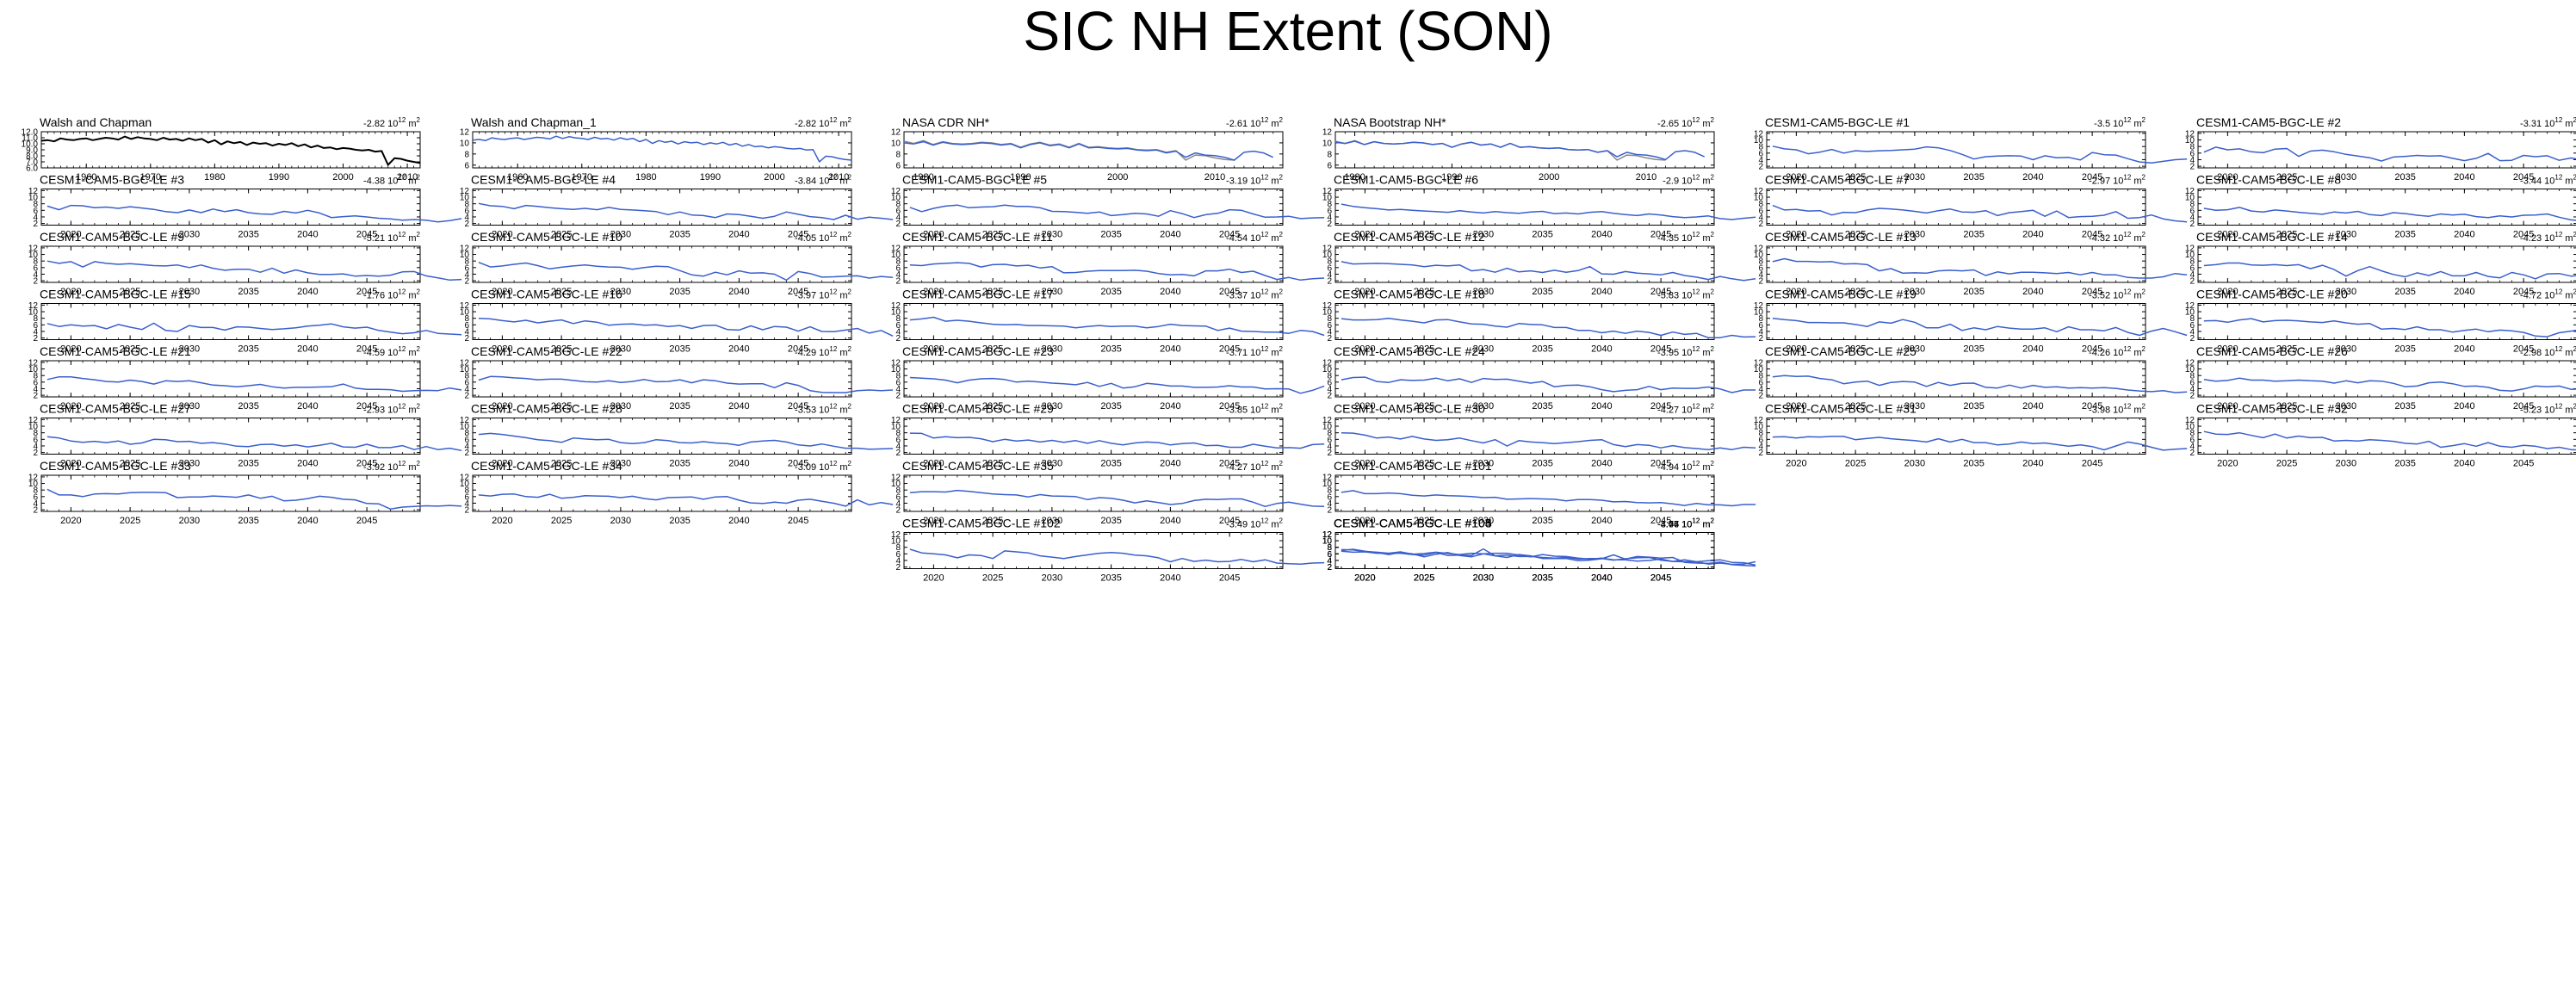 Image resolution: width=2576 pixels, height=1003 pixels. I want to click on y-tick-label: 8.0, so click(32, 157).